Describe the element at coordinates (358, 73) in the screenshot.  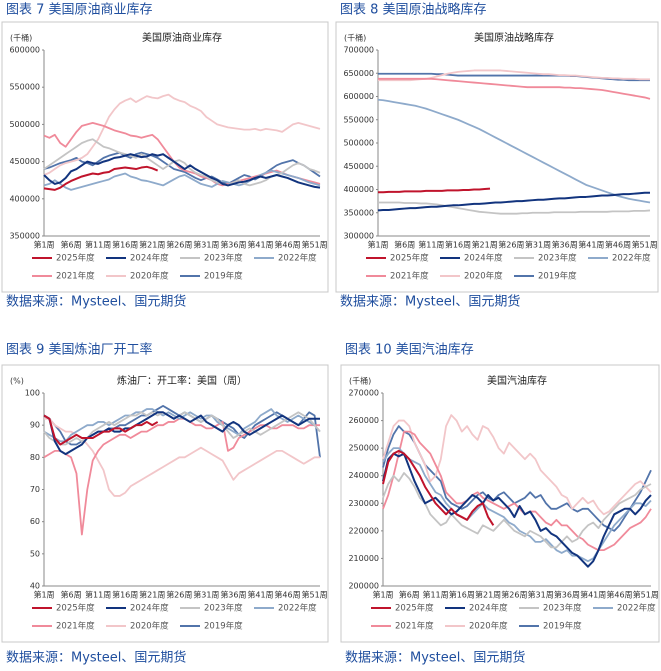
I see `y-tick-label: 650000` at that location.